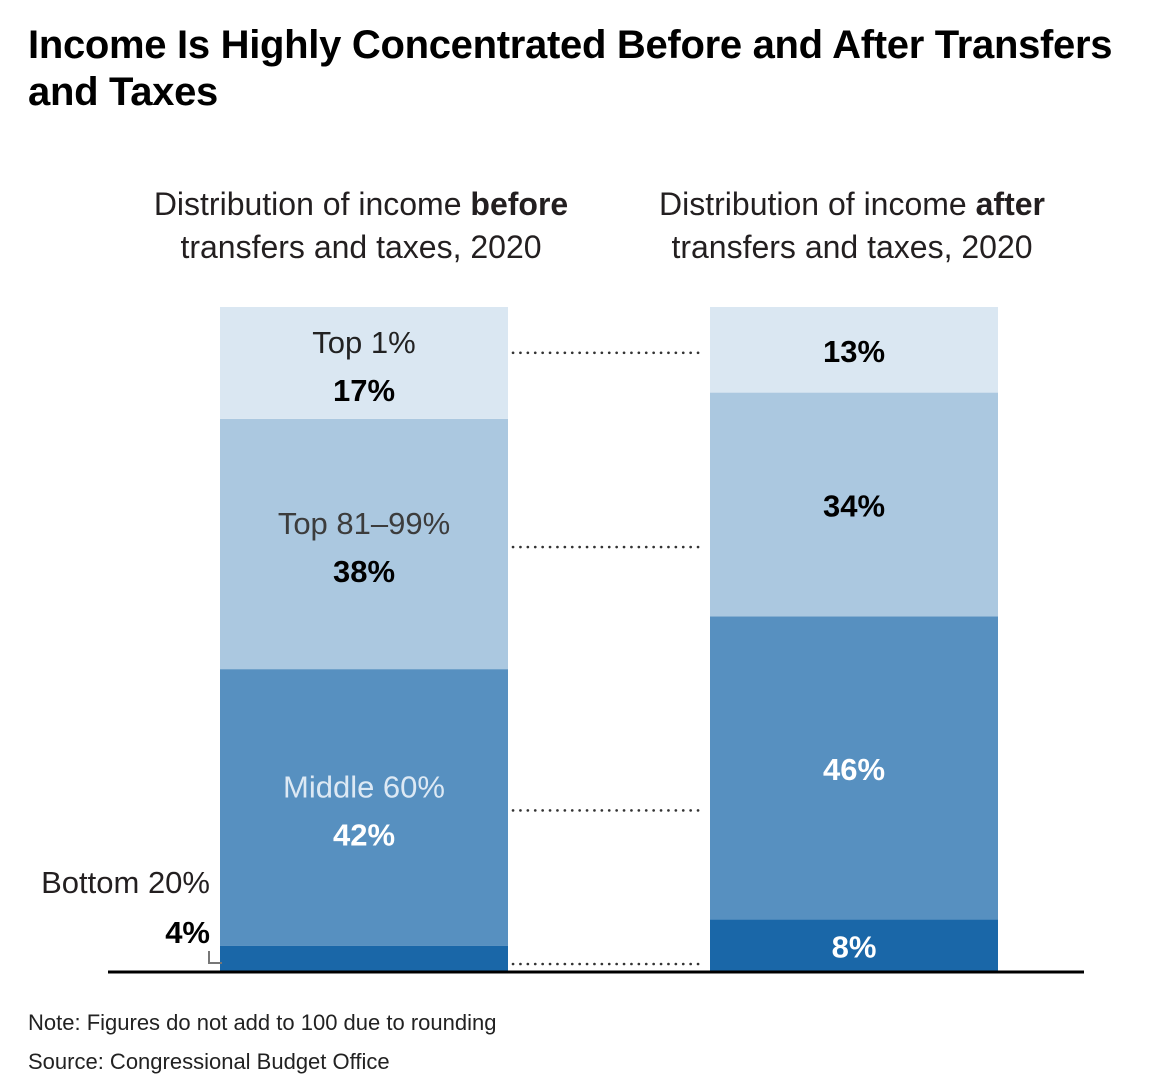 The height and width of the screenshot is (1081, 1164). What do you see at coordinates (364, 786) in the screenshot?
I see `segment-name-1: Middle 60%` at bounding box center [364, 786].